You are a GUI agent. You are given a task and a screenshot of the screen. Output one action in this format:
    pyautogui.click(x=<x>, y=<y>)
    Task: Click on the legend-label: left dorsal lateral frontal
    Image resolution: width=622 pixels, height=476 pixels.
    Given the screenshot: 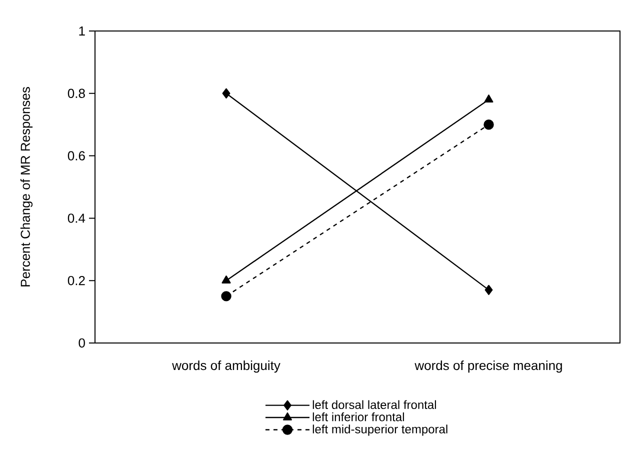 What is the action you would take?
    pyautogui.click(x=374, y=405)
    